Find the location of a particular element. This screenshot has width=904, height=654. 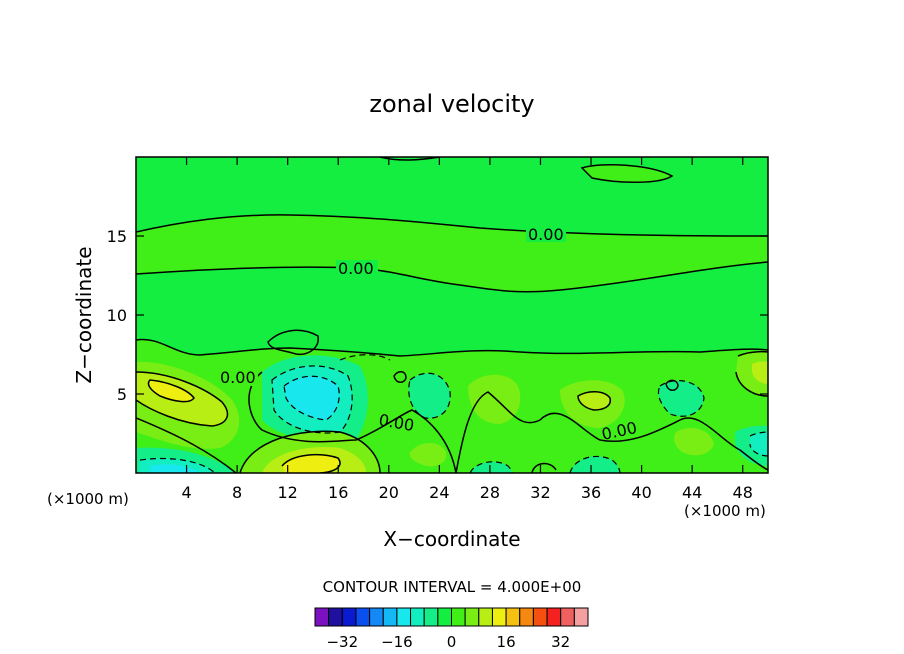

zero-contour-upper is located at coordinates (452, 225).